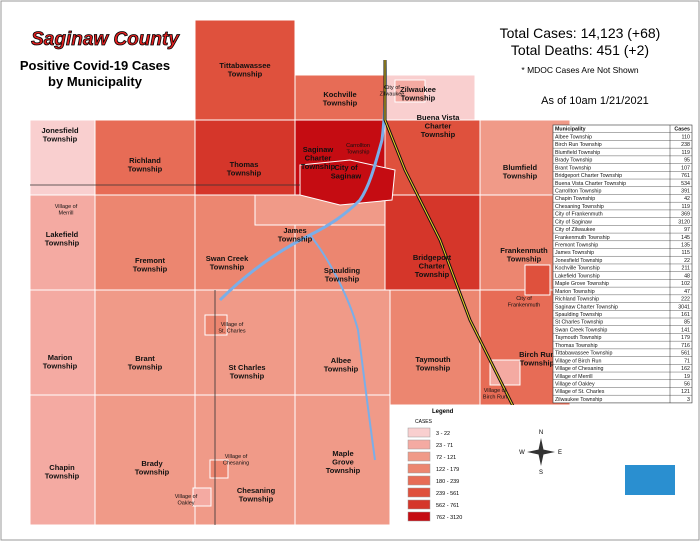 This screenshot has width=700, height=541. I want to click on table-cell: 561, so click(685, 354).